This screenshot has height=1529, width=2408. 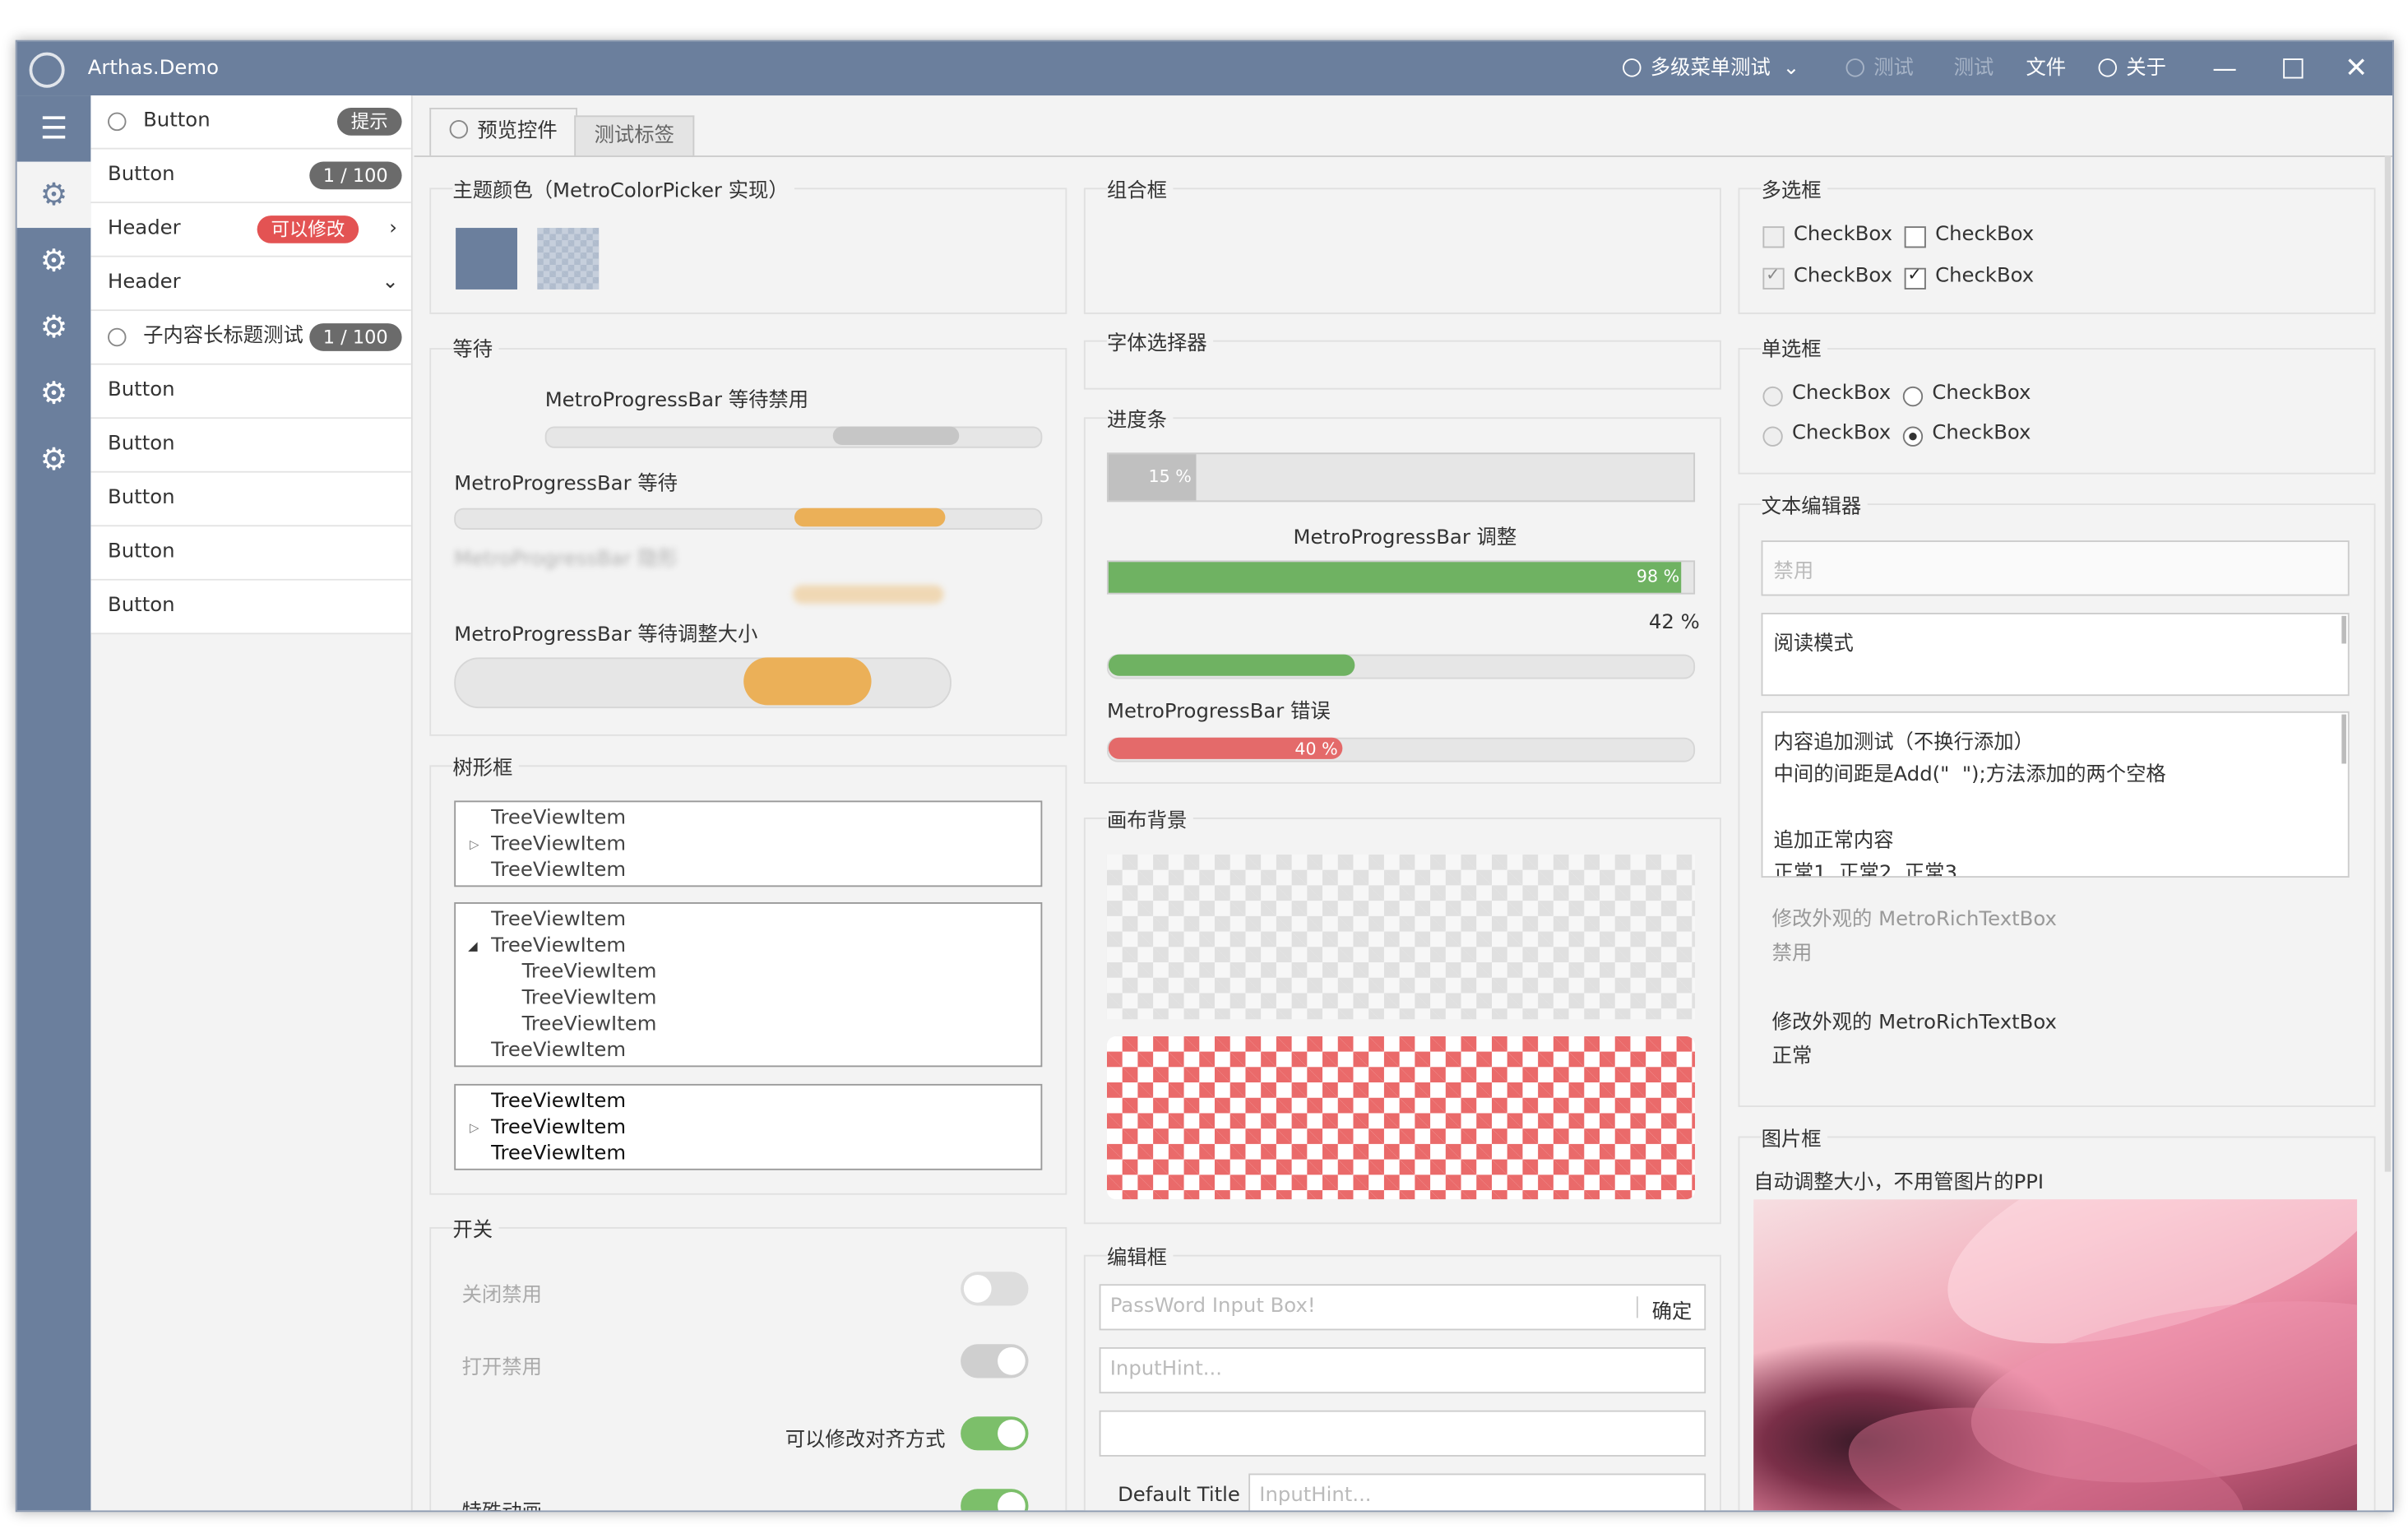 I want to click on menu-file: 文件, so click(x=2047, y=69).